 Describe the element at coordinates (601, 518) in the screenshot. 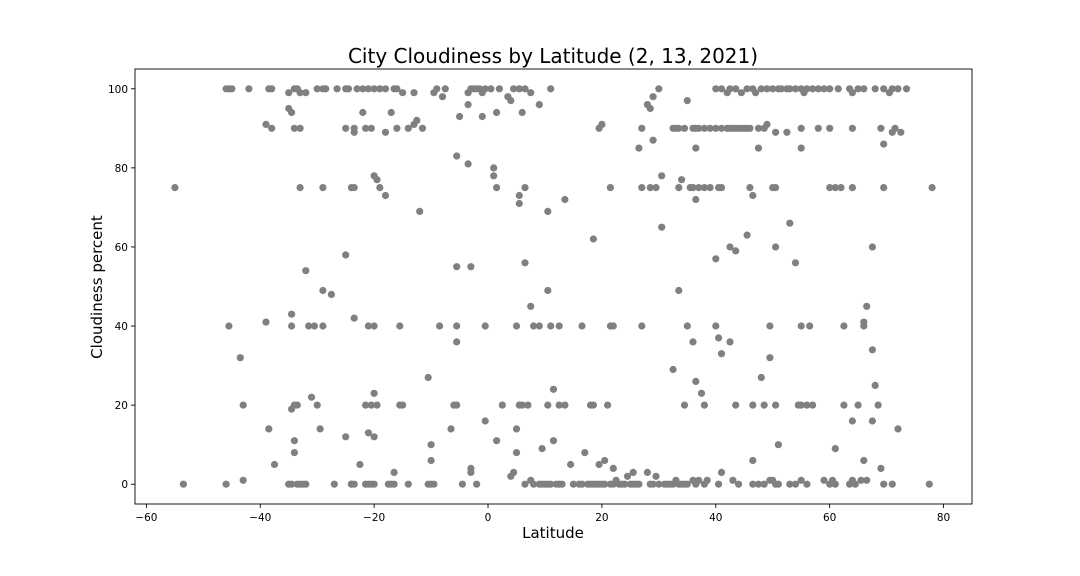

I see `x-tick-label: 20` at that location.